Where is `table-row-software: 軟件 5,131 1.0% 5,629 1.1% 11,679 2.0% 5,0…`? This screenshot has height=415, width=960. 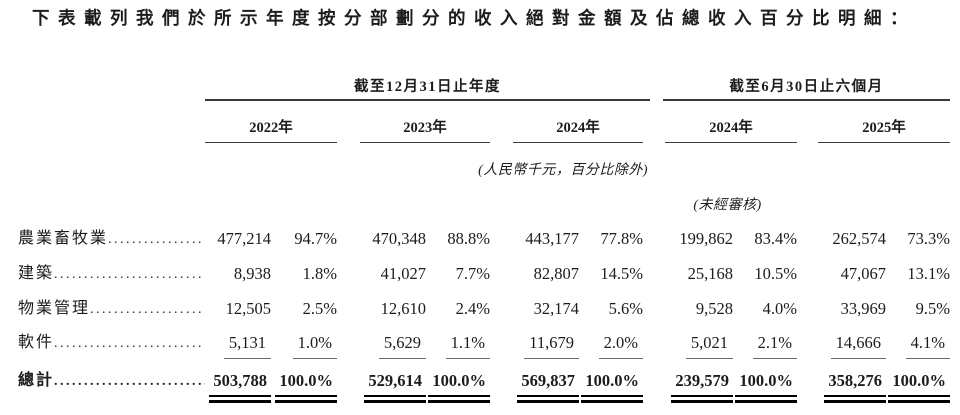
table-row-software: 軟件 5,131 1.0% 5,629 1.1% 11,679 2.0% 5,0… is located at coordinates (480, 346).